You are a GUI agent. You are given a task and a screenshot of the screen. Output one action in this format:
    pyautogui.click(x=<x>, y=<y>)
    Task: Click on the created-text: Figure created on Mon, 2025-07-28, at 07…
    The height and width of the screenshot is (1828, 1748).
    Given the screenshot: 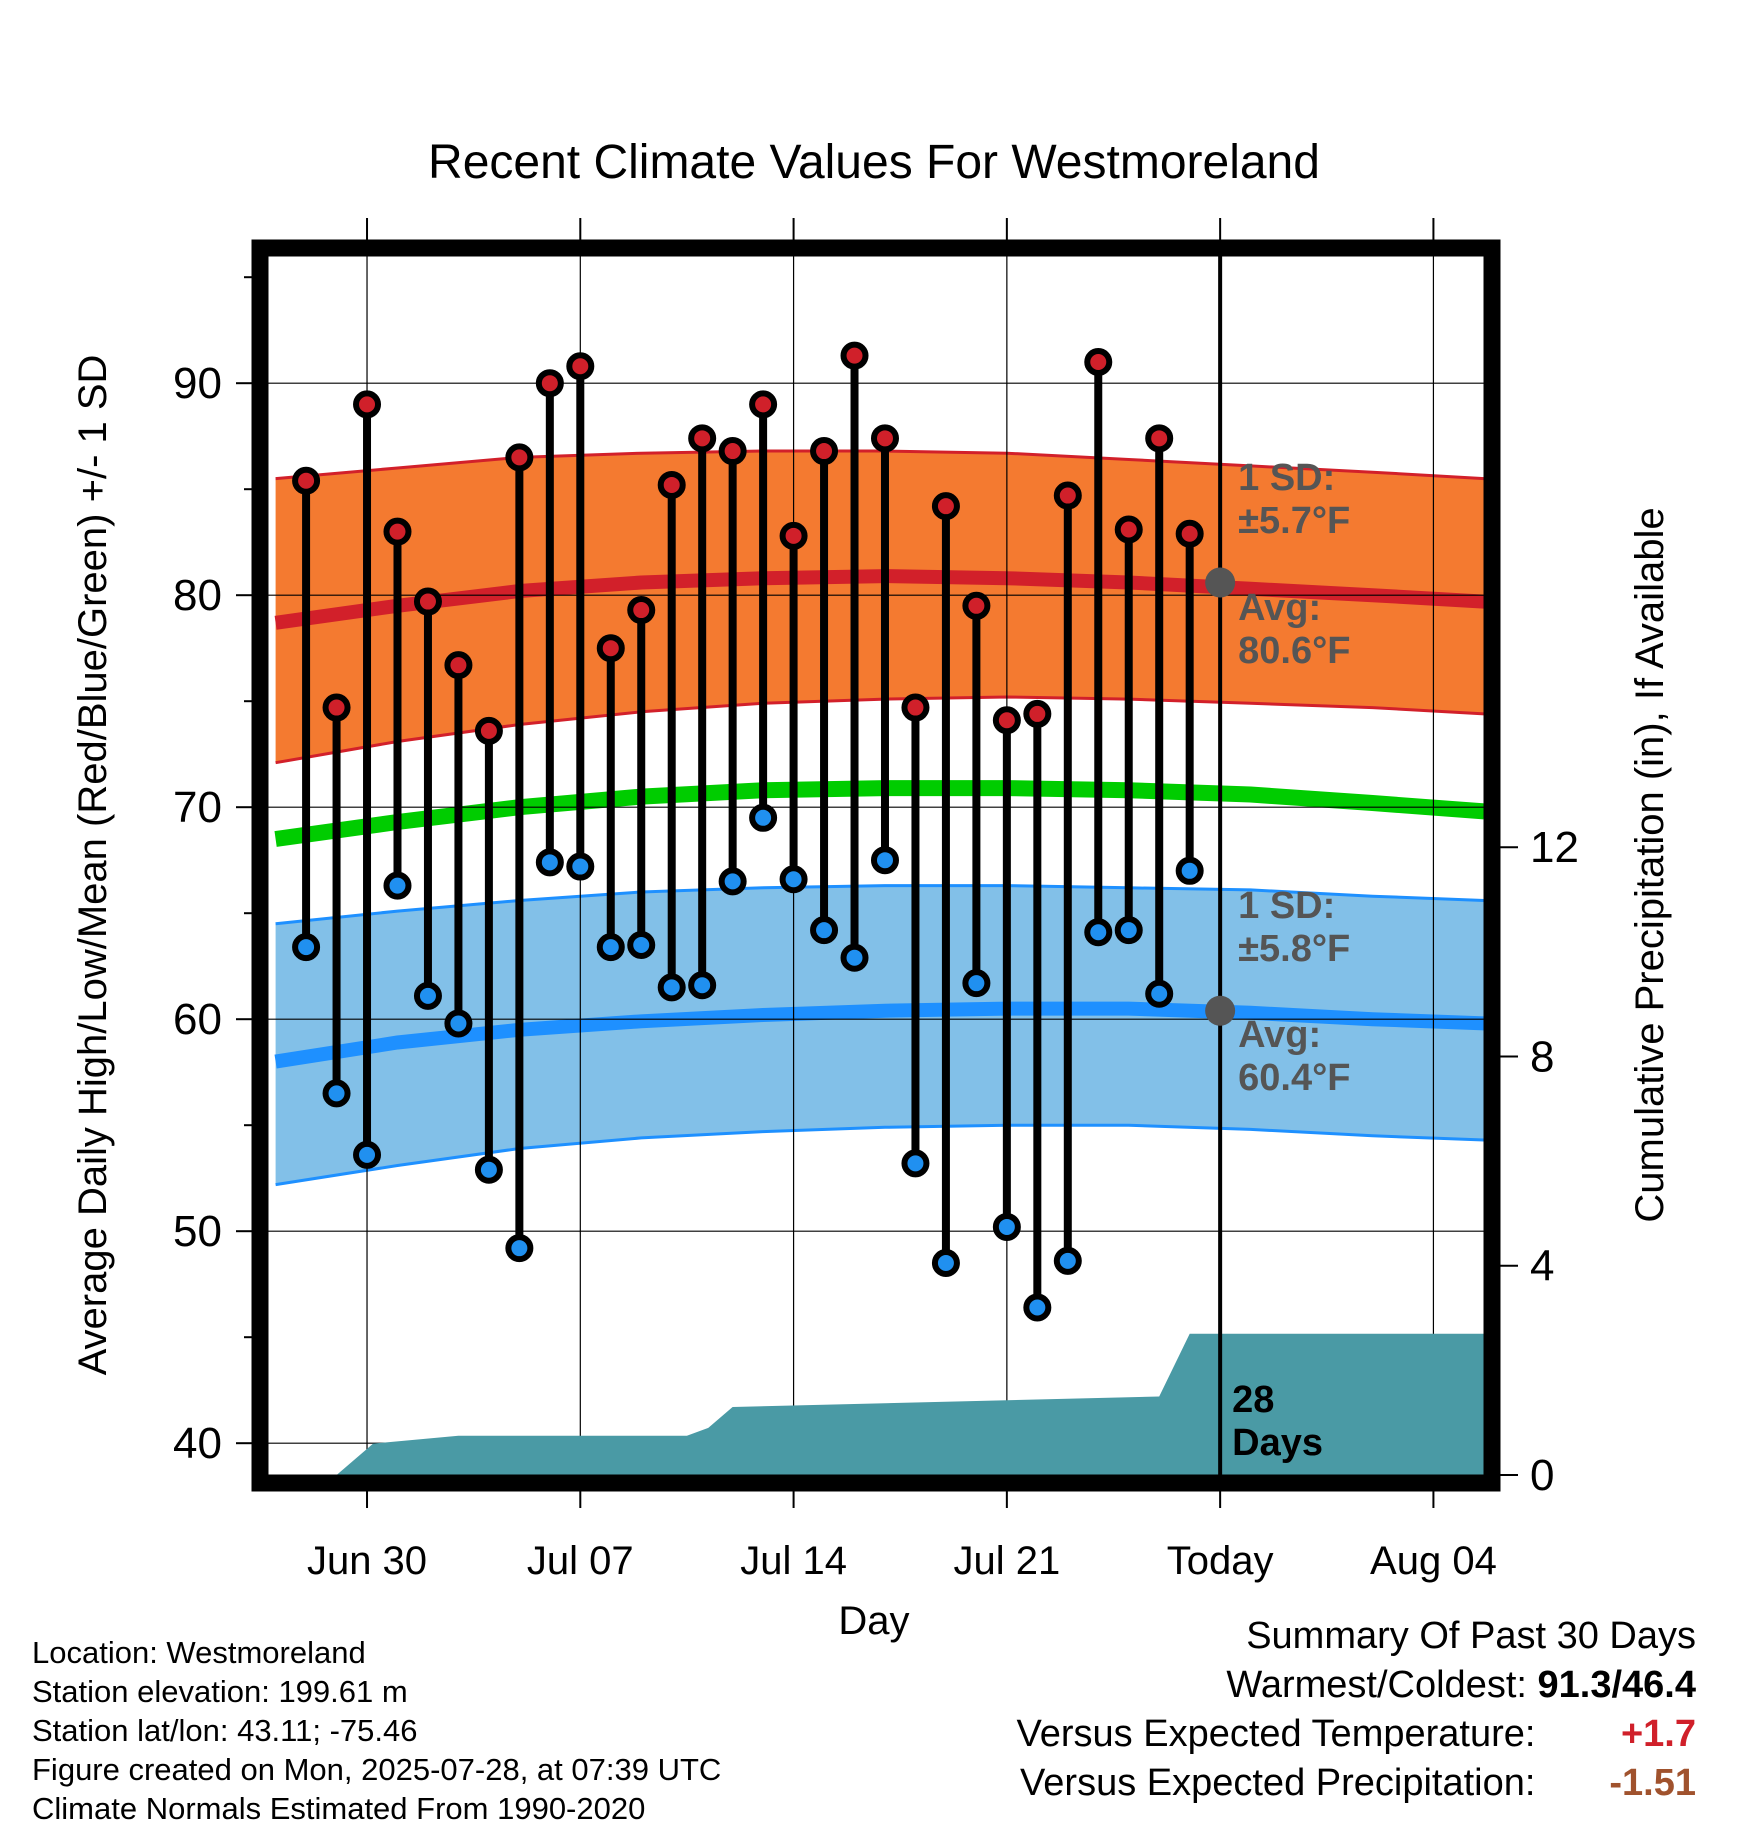 What is the action you would take?
    pyautogui.click(x=377, y=1769)
    